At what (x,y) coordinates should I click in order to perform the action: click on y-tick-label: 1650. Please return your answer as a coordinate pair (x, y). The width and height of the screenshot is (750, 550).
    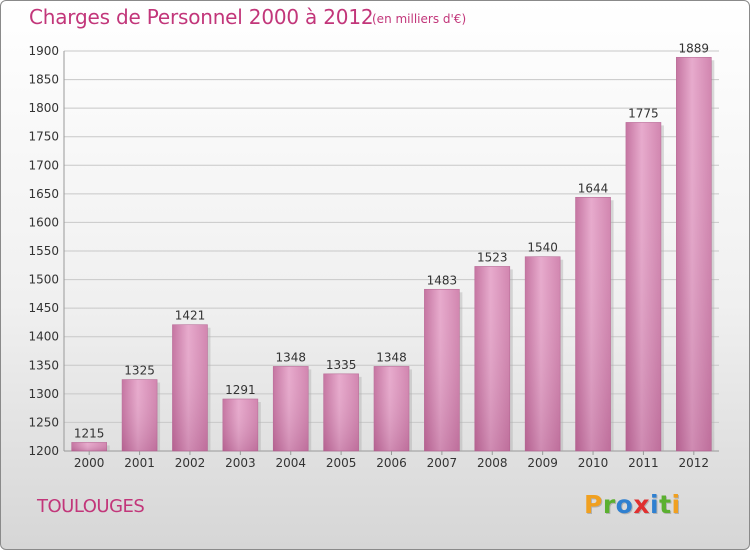
    Looking at the image, I should click on (43, 194).